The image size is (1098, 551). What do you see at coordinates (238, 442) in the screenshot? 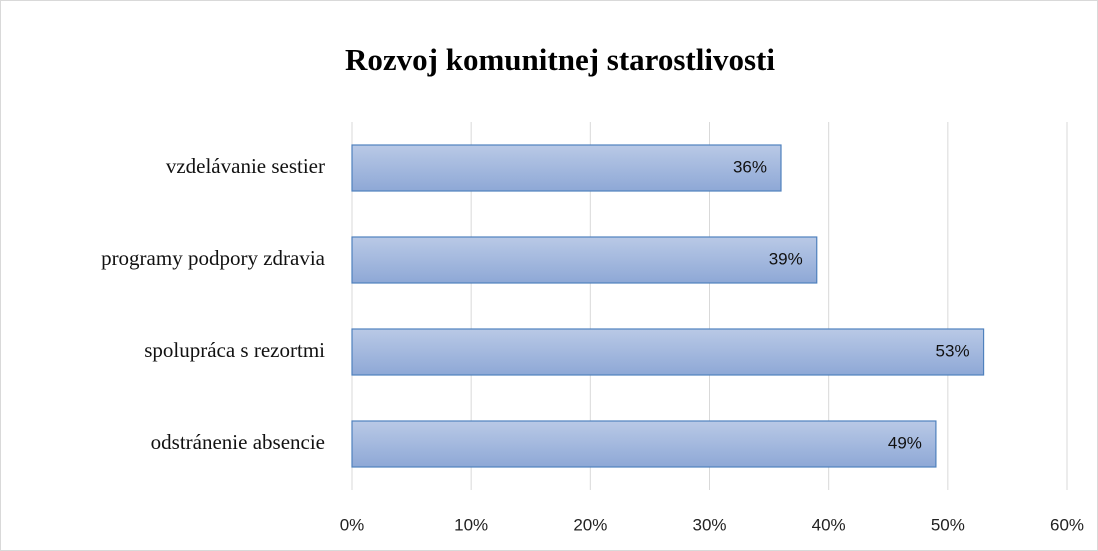
I see `y-tick-label: odstránenie absencie` at bounding box center [238, 442].